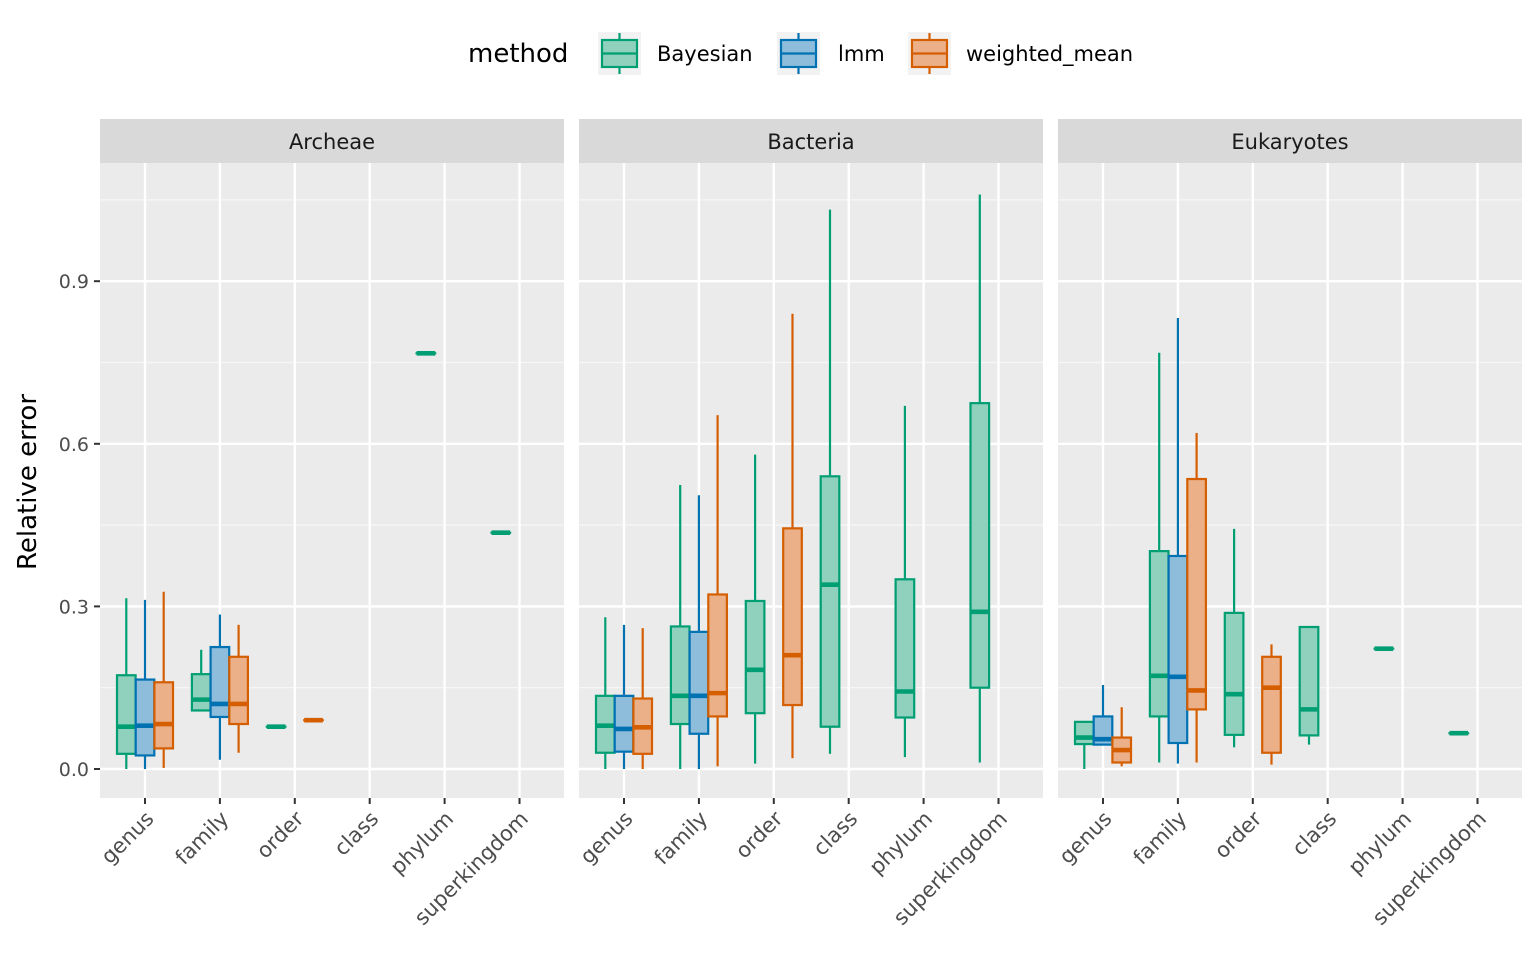  I want to click on y-tick-label: 0.9, so click(74, 282).